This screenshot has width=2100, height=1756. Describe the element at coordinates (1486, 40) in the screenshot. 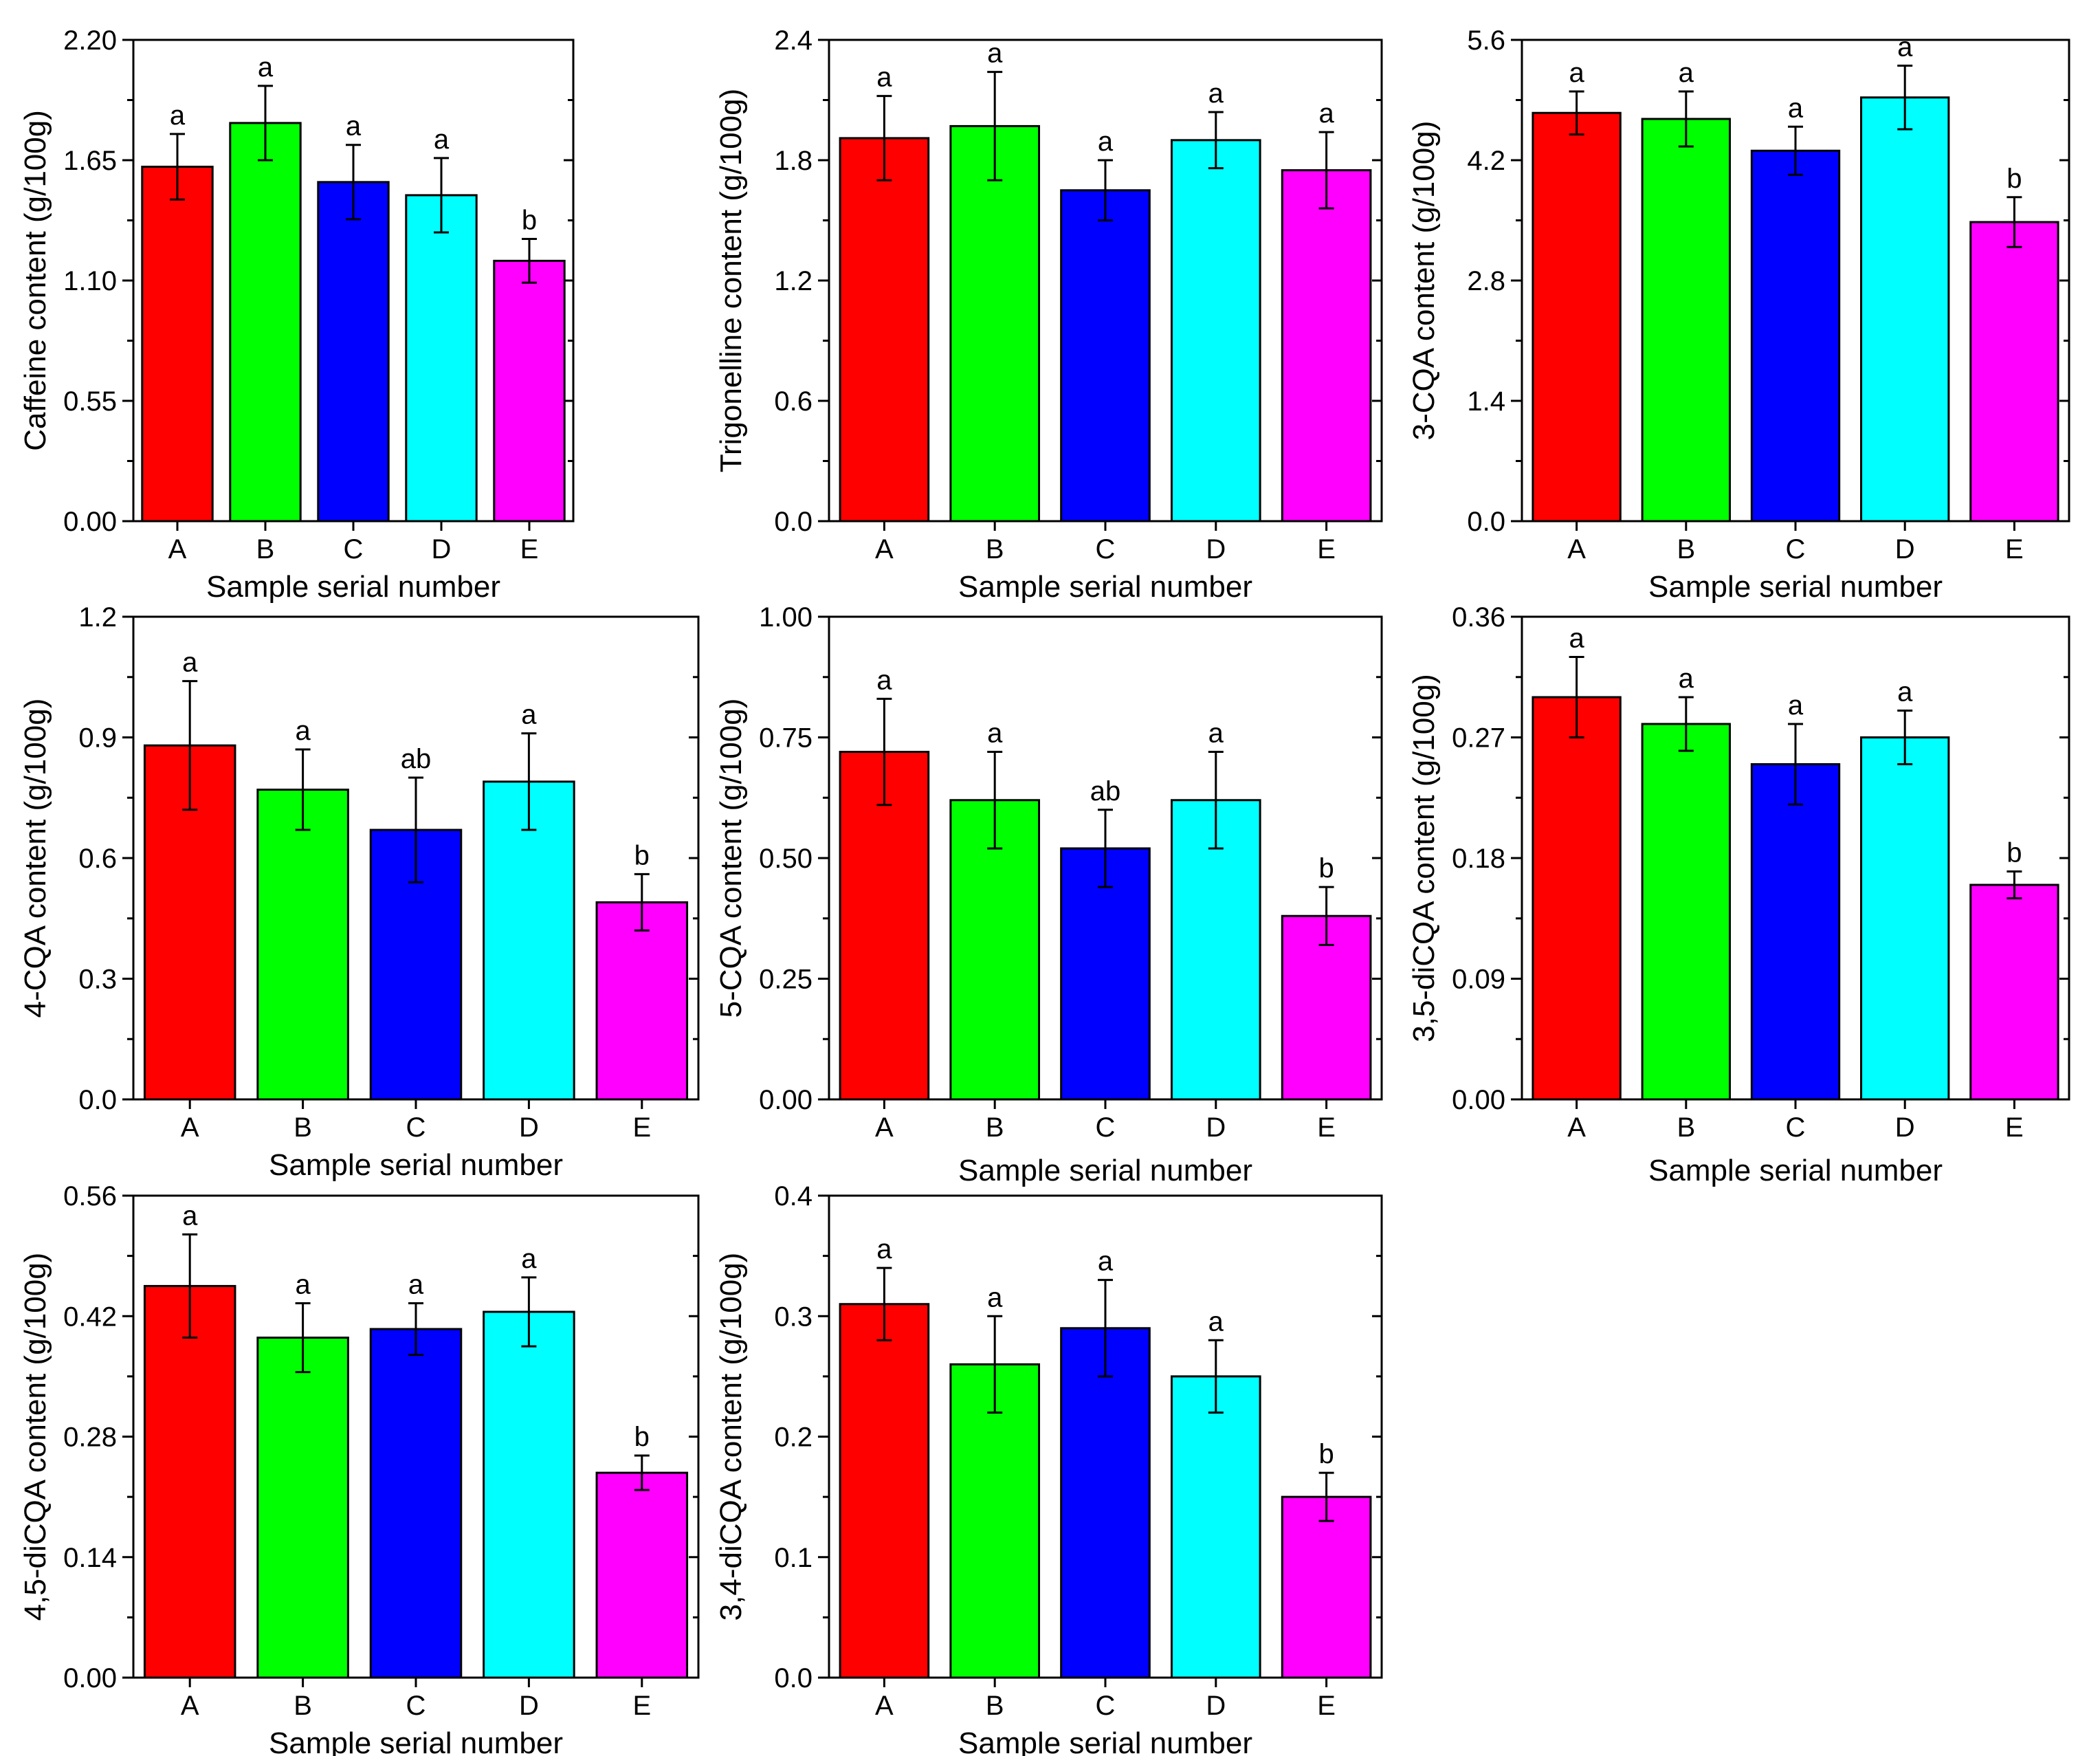

I see `y-tick-label: 5.6` at that location.